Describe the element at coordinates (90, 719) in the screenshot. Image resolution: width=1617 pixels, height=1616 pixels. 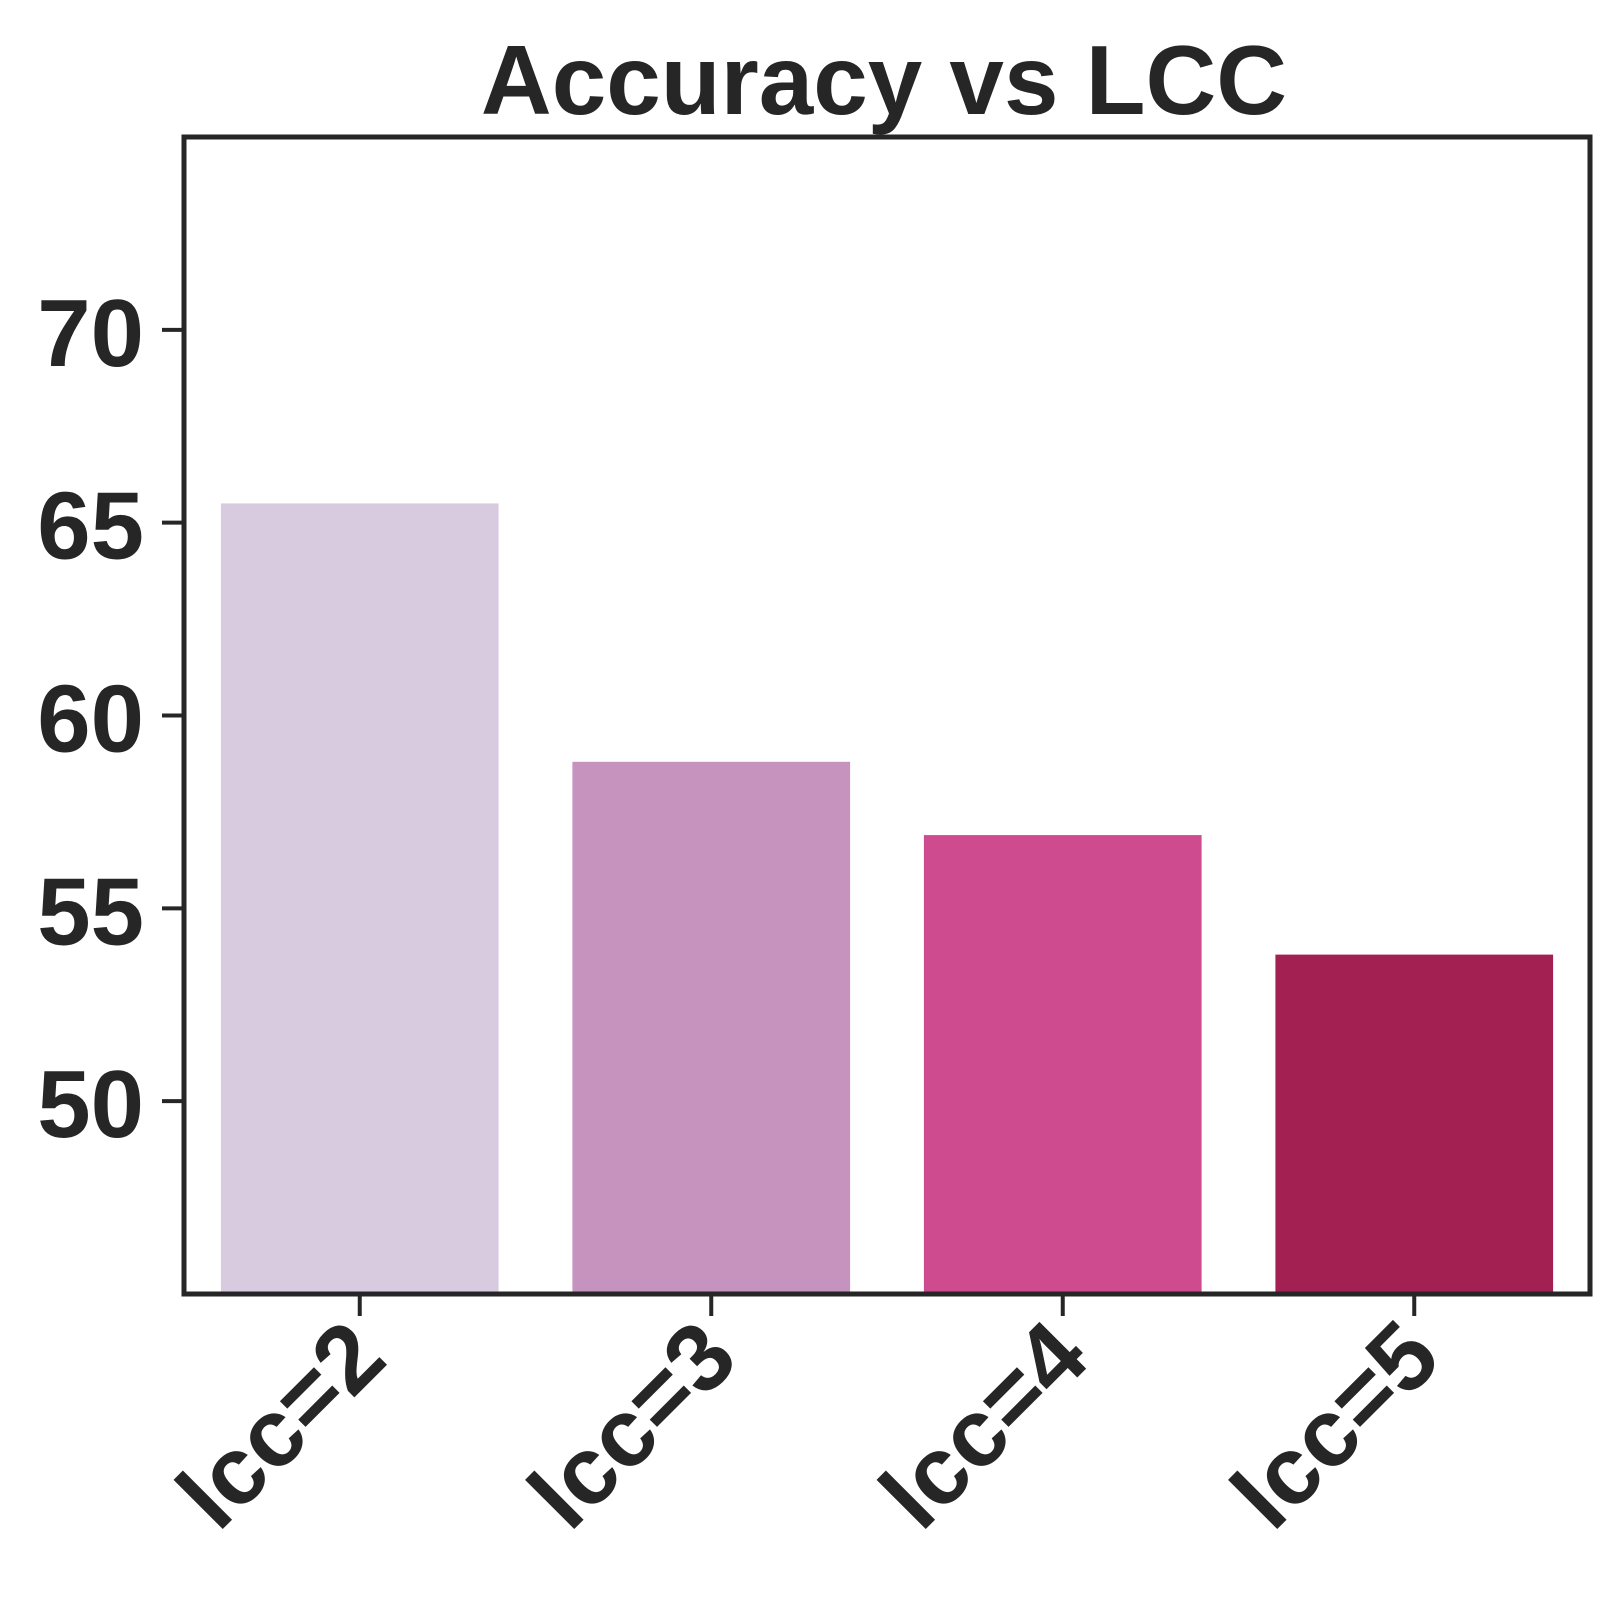
I see `y-tick-label: 60` at that location.